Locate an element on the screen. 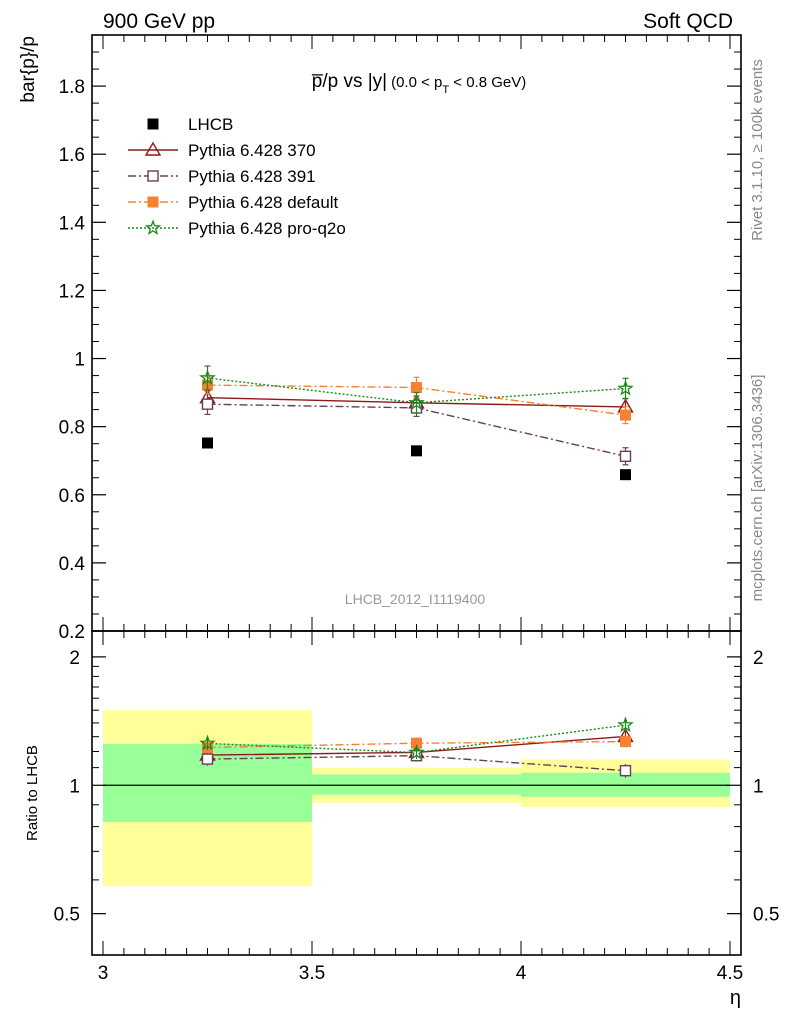 Image resolution: width=786 pixels, height=1024 pixels. main-y-tick-label: 0.8 is located at coordinates (72, 428).